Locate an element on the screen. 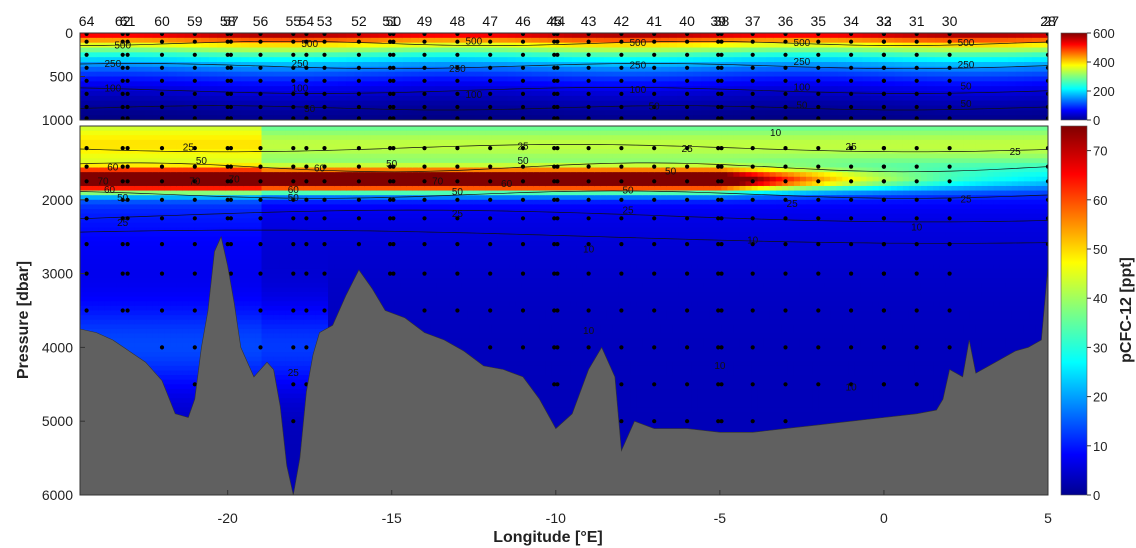 The image size is (1136, 548). contour-label: 60 is located at coordinates (294, 190).